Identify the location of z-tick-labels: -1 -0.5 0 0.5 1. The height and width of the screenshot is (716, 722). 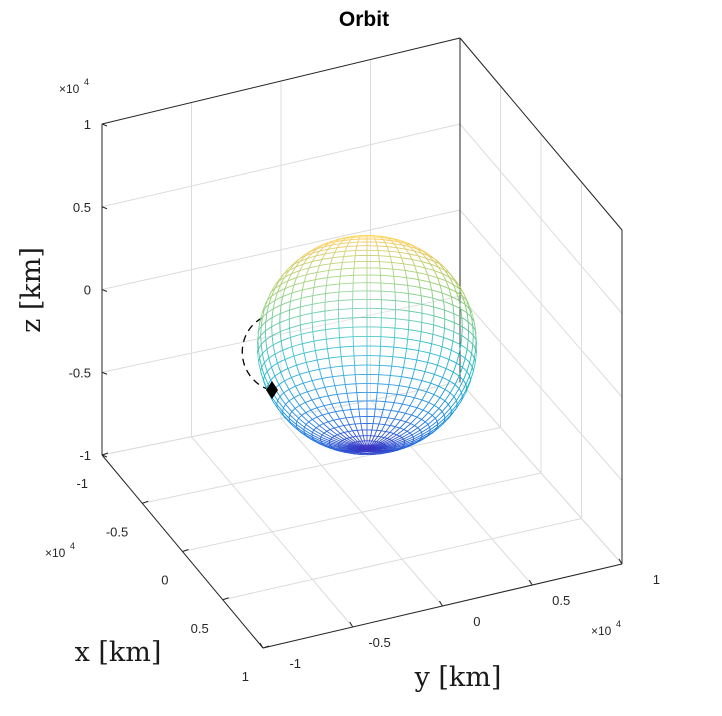
(88, 290).